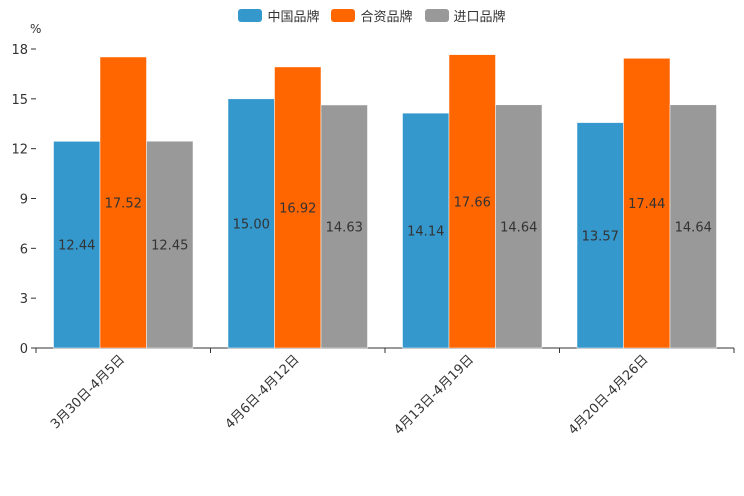  I want to click on chart-legend: 中国品牌 合资品牌 进口品牌, so click(372, 15).